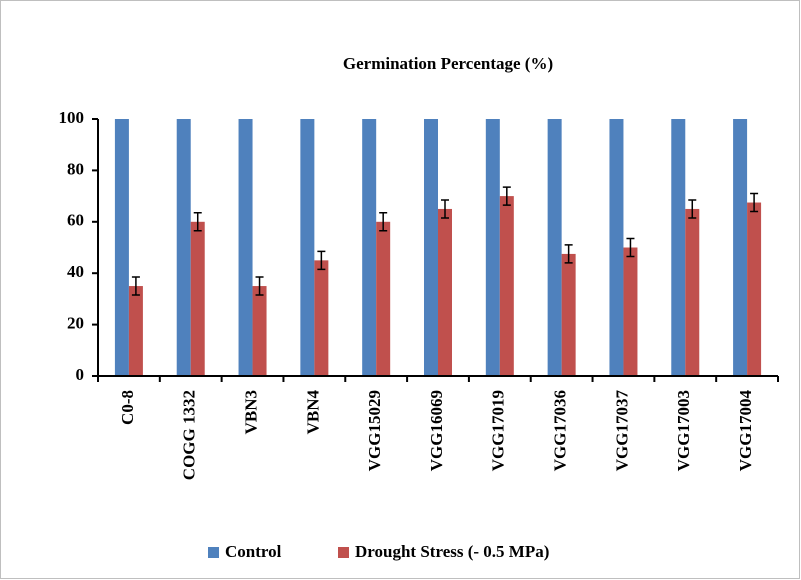 This screenshot has height=580, width=801. What do you see at coordinates (75, 323) in the screenshot?
I see `y-tick-label: 20` at bounding box center [75, 323].